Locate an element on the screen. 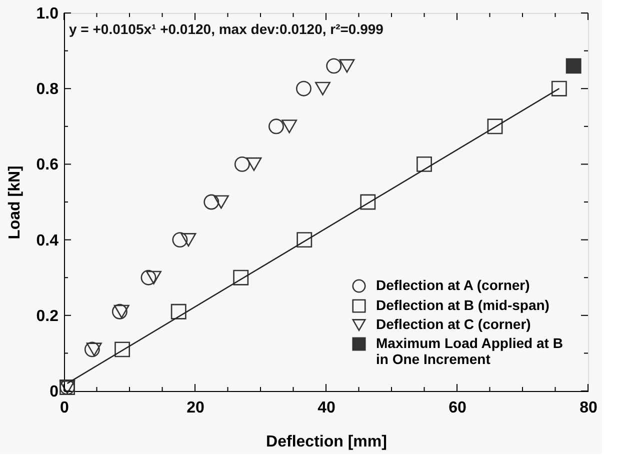 This screenshot has height=473, width=633. legend-label: Deflection at C (corner) is located at coordinates (453, 324).